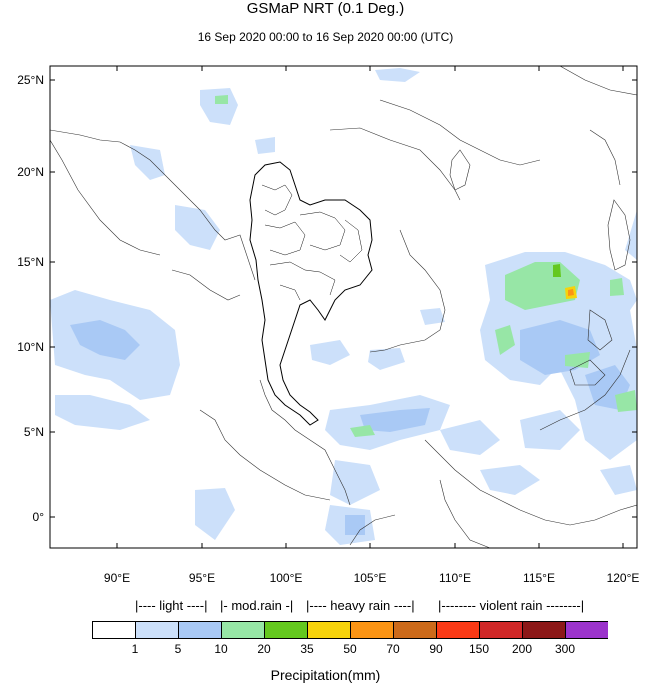 Image resolution: width=651 pixels, height=686 pixels. What do you see at coordinates (33, 432) in the screenshot?
I see `lat-label-5n: 5°N` at bounding box center [33, 432].